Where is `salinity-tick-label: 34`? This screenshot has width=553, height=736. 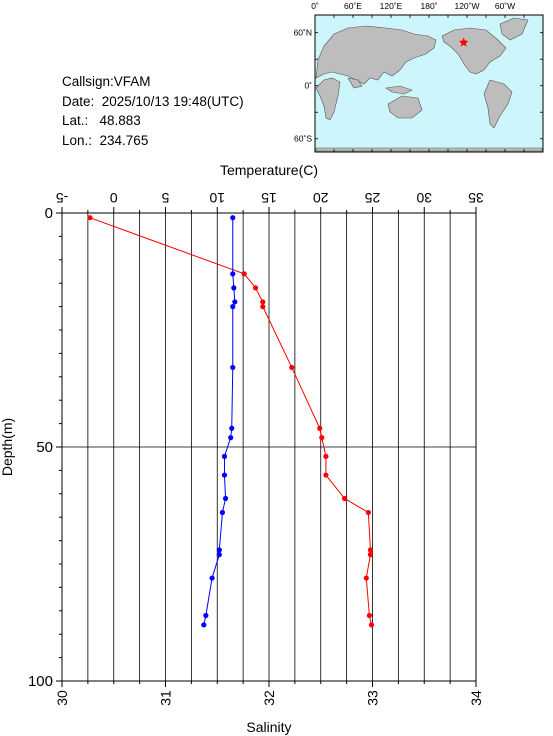 salinity-tick-label: 34 is located at coordinates (476, 698).